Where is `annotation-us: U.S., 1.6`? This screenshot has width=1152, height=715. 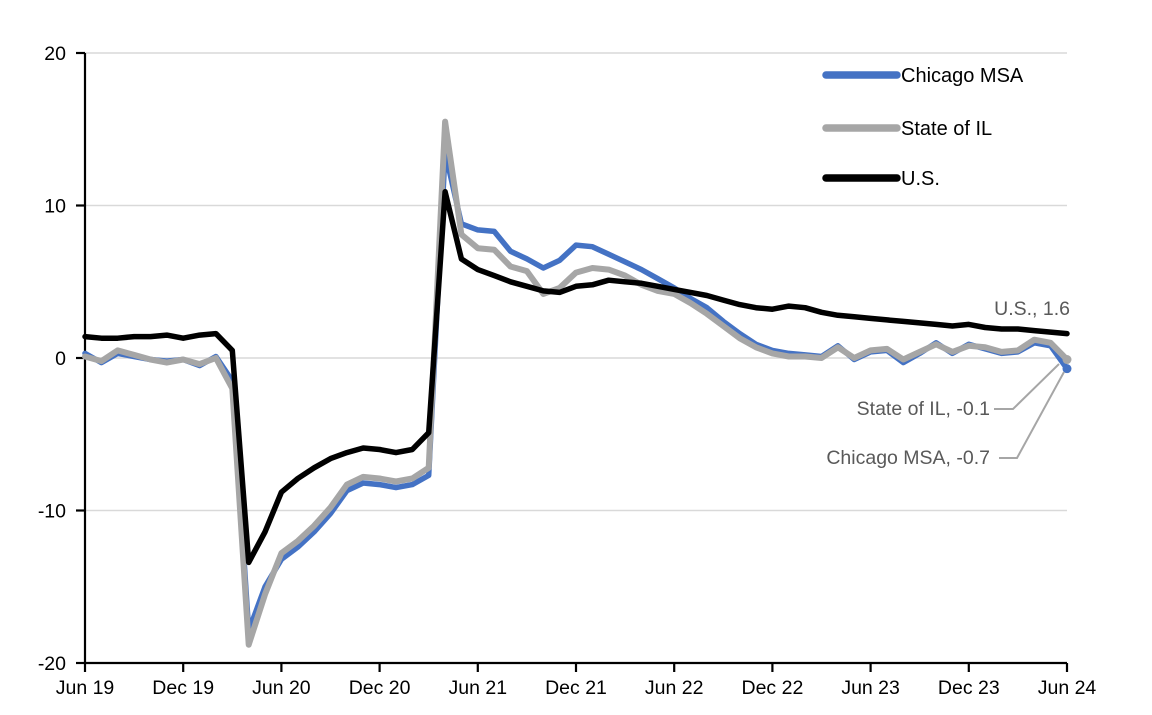 annotation-us: U.S., 1.6 is located at coordinates (1032, 309).